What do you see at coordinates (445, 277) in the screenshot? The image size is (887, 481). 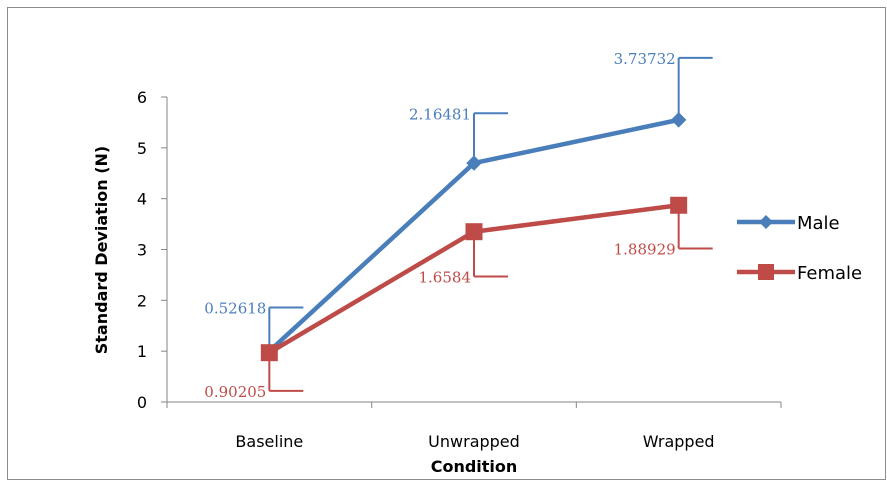 I see `error-value-label: 1.6584` at bounding box center [445, 277].